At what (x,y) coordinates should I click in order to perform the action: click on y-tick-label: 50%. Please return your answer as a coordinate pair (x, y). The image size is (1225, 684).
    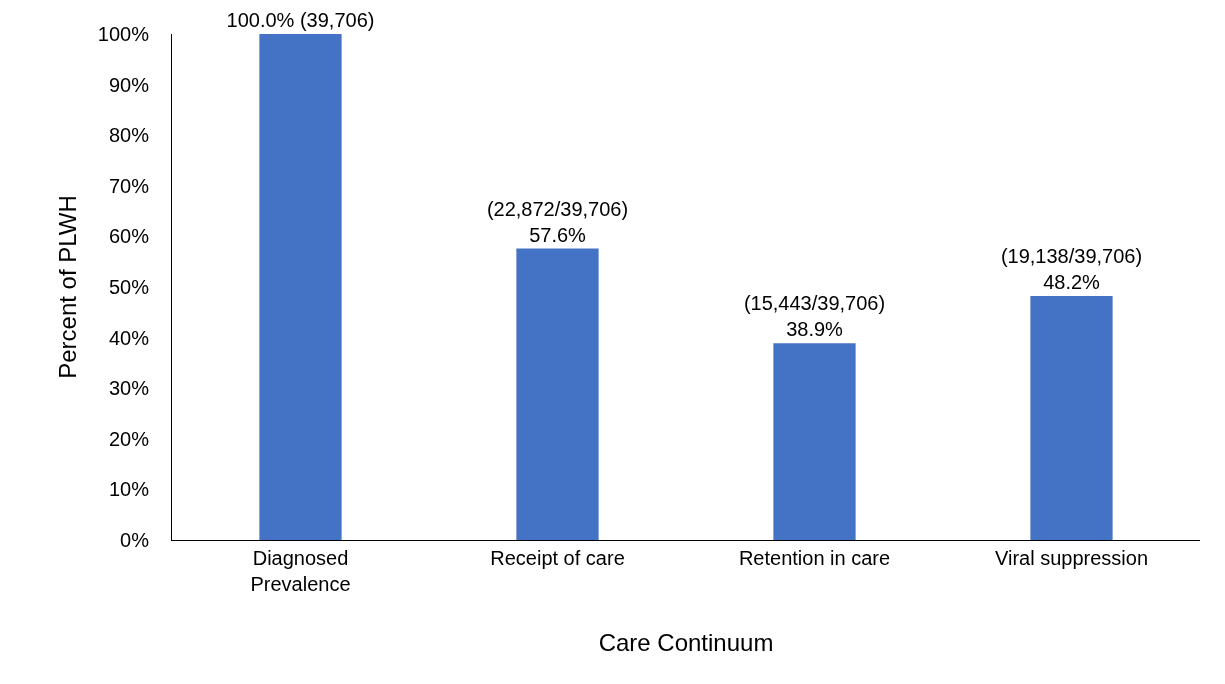
    Looking at the image, I should click on (129, 287).